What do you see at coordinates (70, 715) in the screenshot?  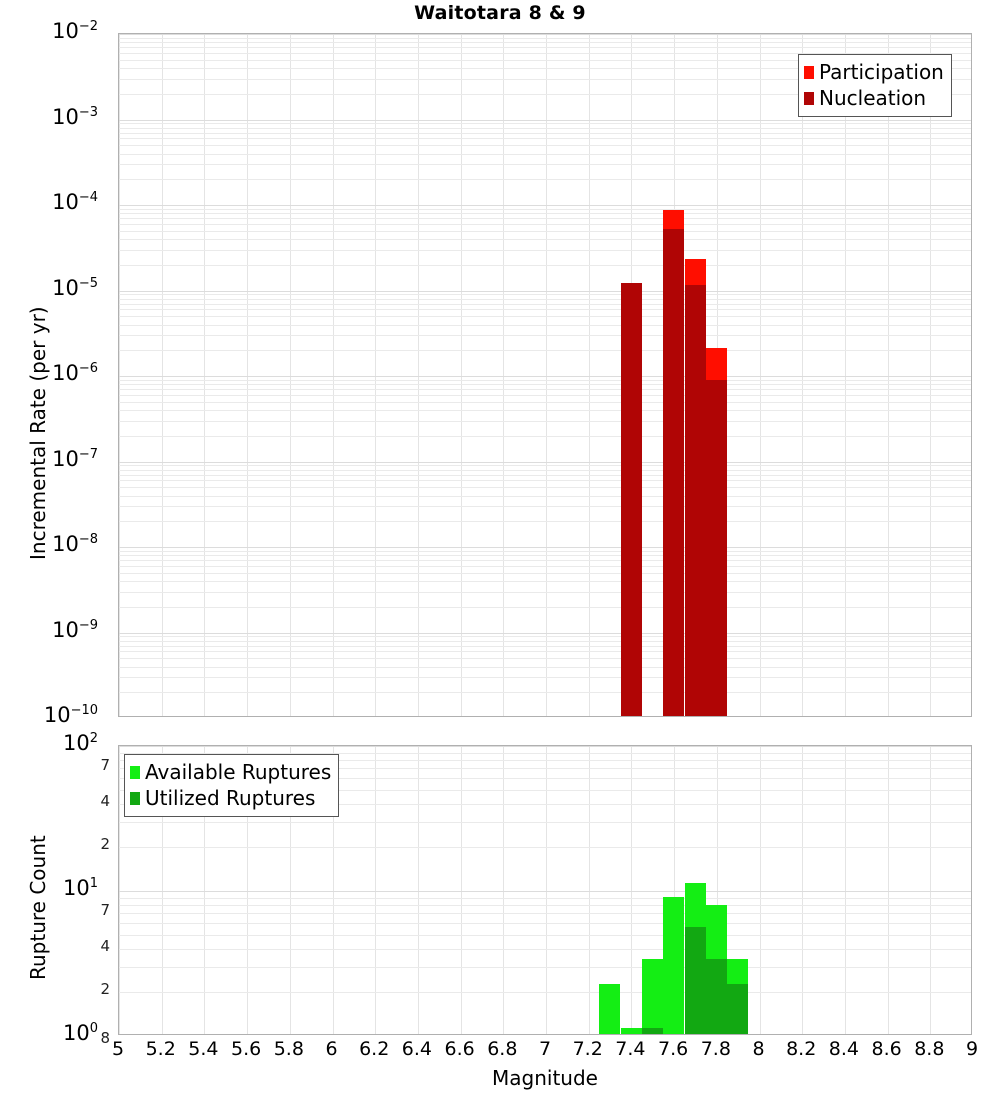 I see `y-tick-label-top: 10⁻¹⁰` at bounding box center [70, 715].